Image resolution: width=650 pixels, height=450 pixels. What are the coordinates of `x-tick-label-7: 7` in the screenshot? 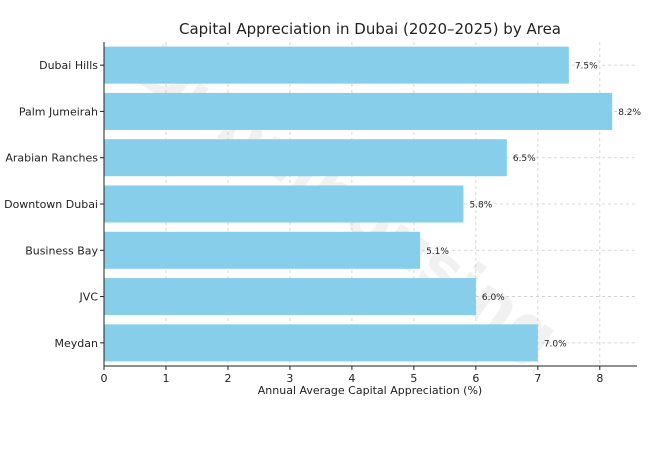 It's located at (537, 378).